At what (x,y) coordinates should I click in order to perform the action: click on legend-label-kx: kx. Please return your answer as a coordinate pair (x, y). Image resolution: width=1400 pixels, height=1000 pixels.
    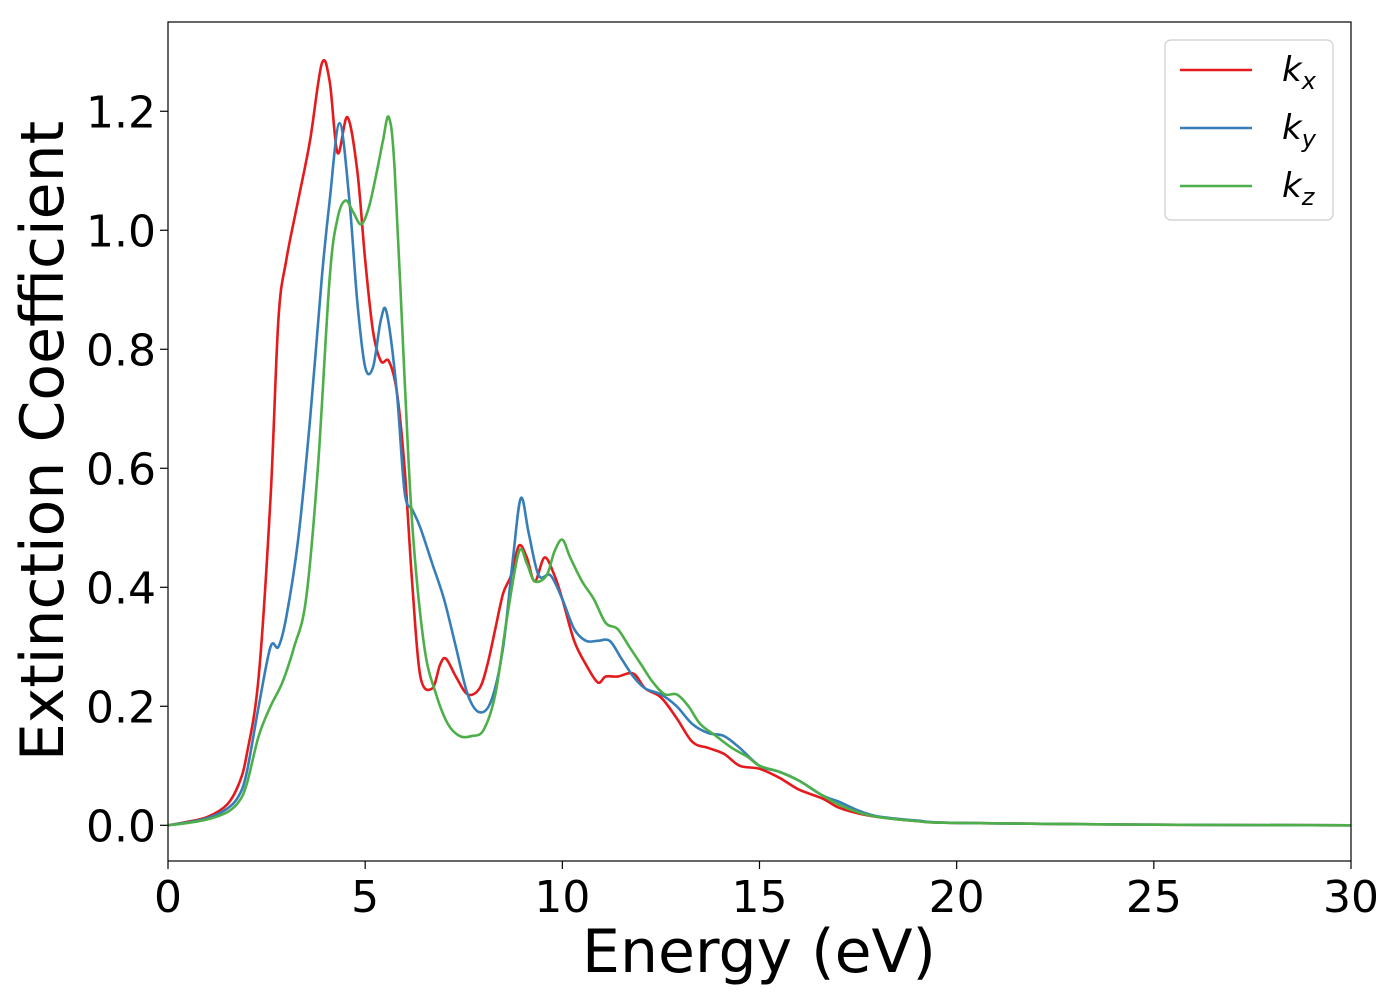
    Looking at the image, I should click on (1299, 72).